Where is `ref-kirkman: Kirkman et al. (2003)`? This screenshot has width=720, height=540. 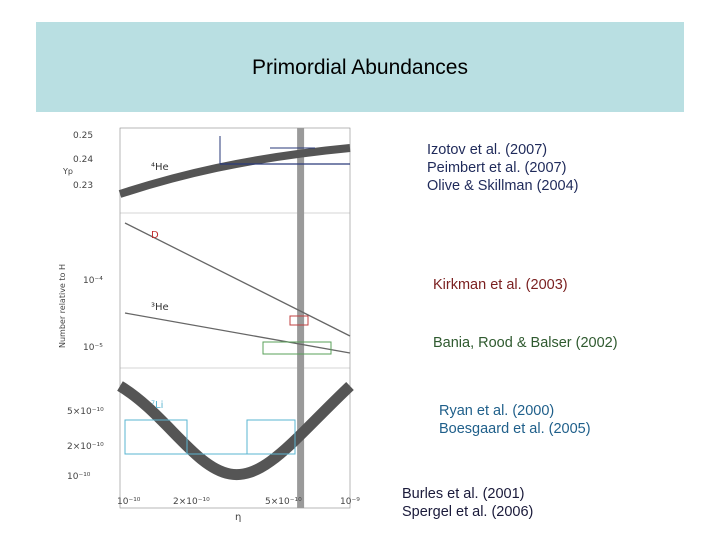 ref-kirkman: Kirkman et al. (2003) is located at coordinates (500, 285).